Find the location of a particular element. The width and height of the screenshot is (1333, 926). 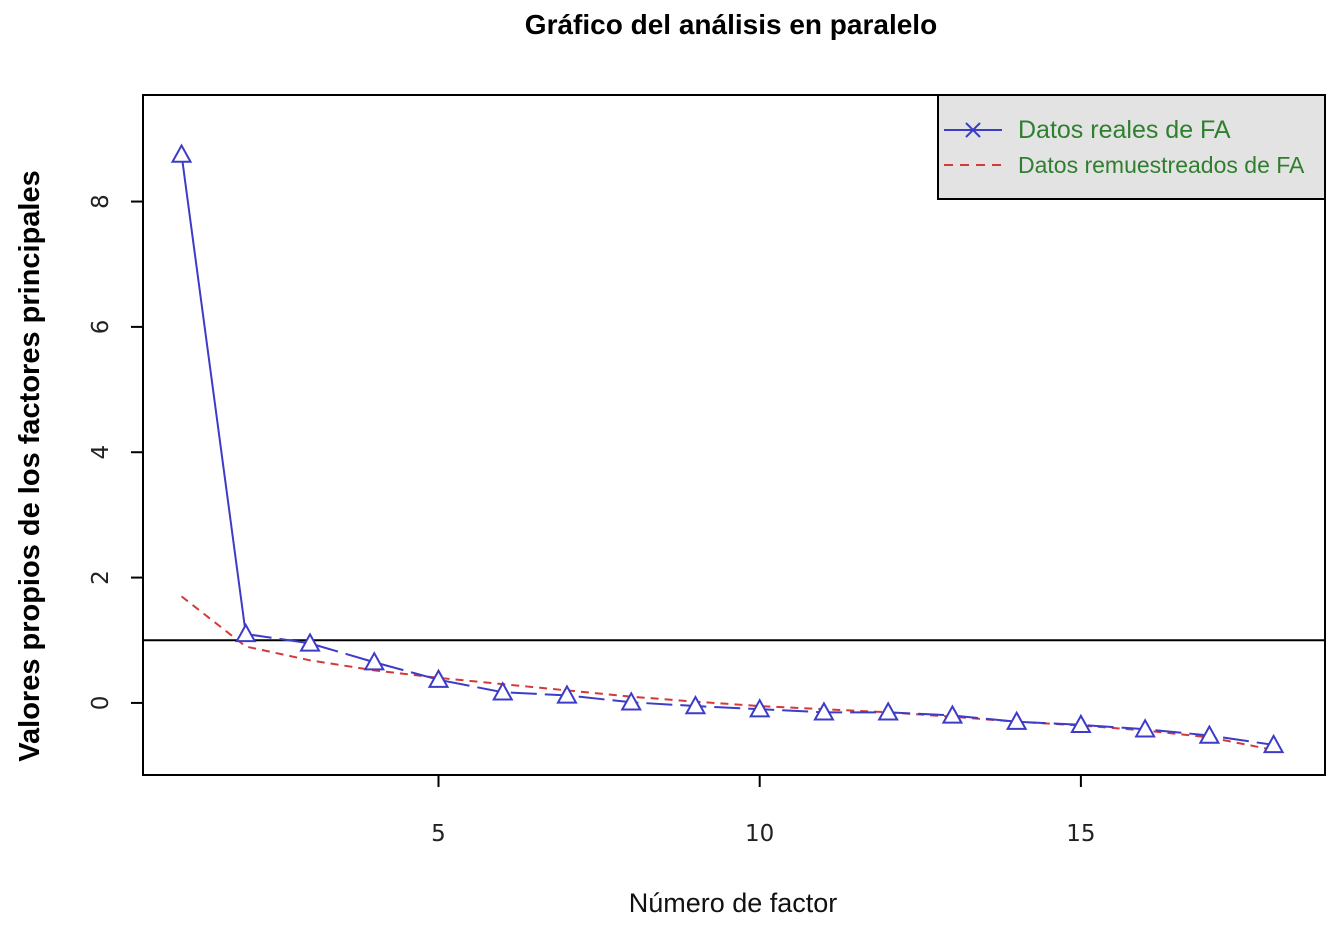

legend-real-marker-x-icon is located at coordinates (973, 130).